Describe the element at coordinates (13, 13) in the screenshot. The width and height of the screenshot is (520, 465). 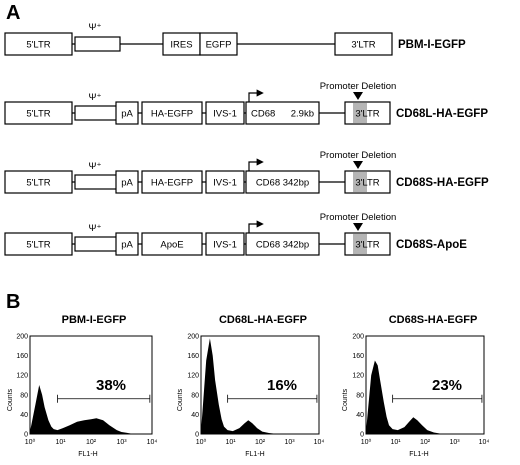
I see `panel-label-a: A` at that location.